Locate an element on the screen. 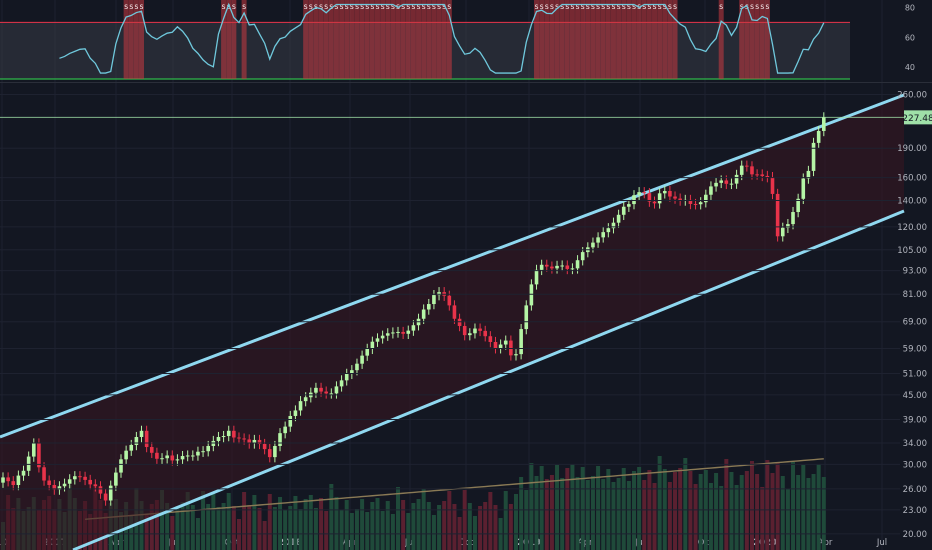 This screenshot has width=932, height=550. price-tick-label: 39.00 is located at coordinates (915, 420).